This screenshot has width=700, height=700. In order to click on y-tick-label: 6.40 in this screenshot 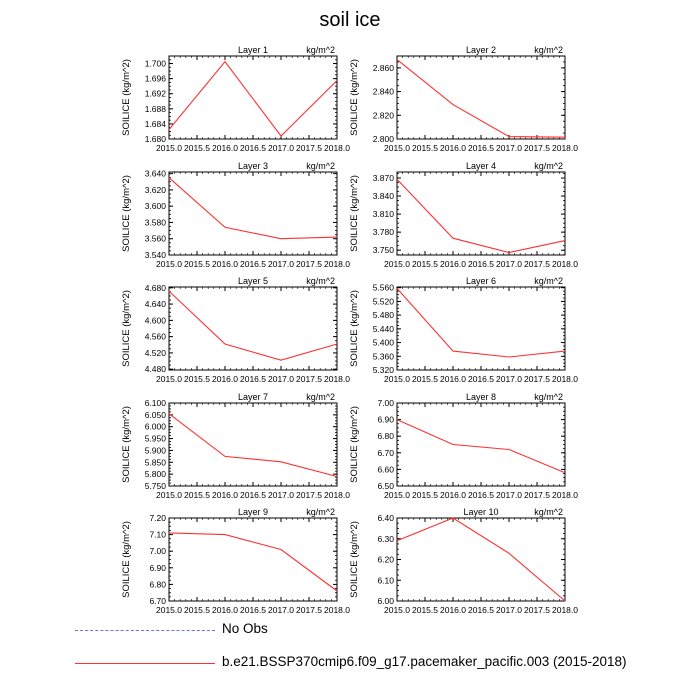, I will do `click(385, 518)`.